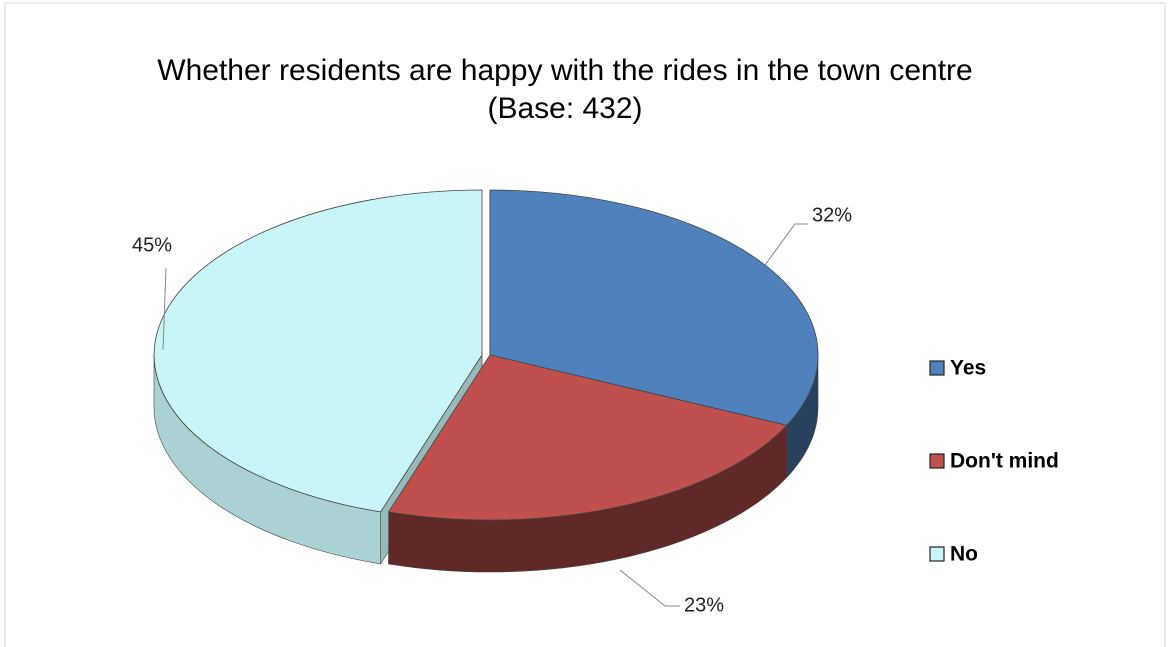  Describe the element at coordinates (704, 605) in the screenshot. I see `data-label: 23%` at that location.